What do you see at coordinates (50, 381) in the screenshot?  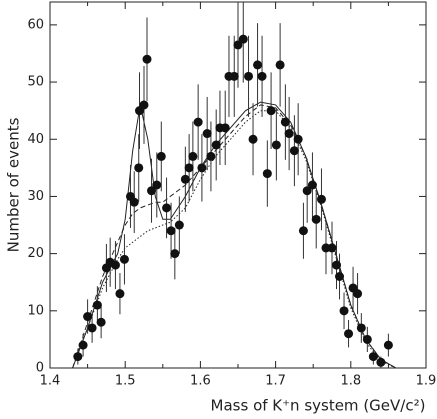 I see `x-tick-label: 1.4` at bounding box center [50, 381].